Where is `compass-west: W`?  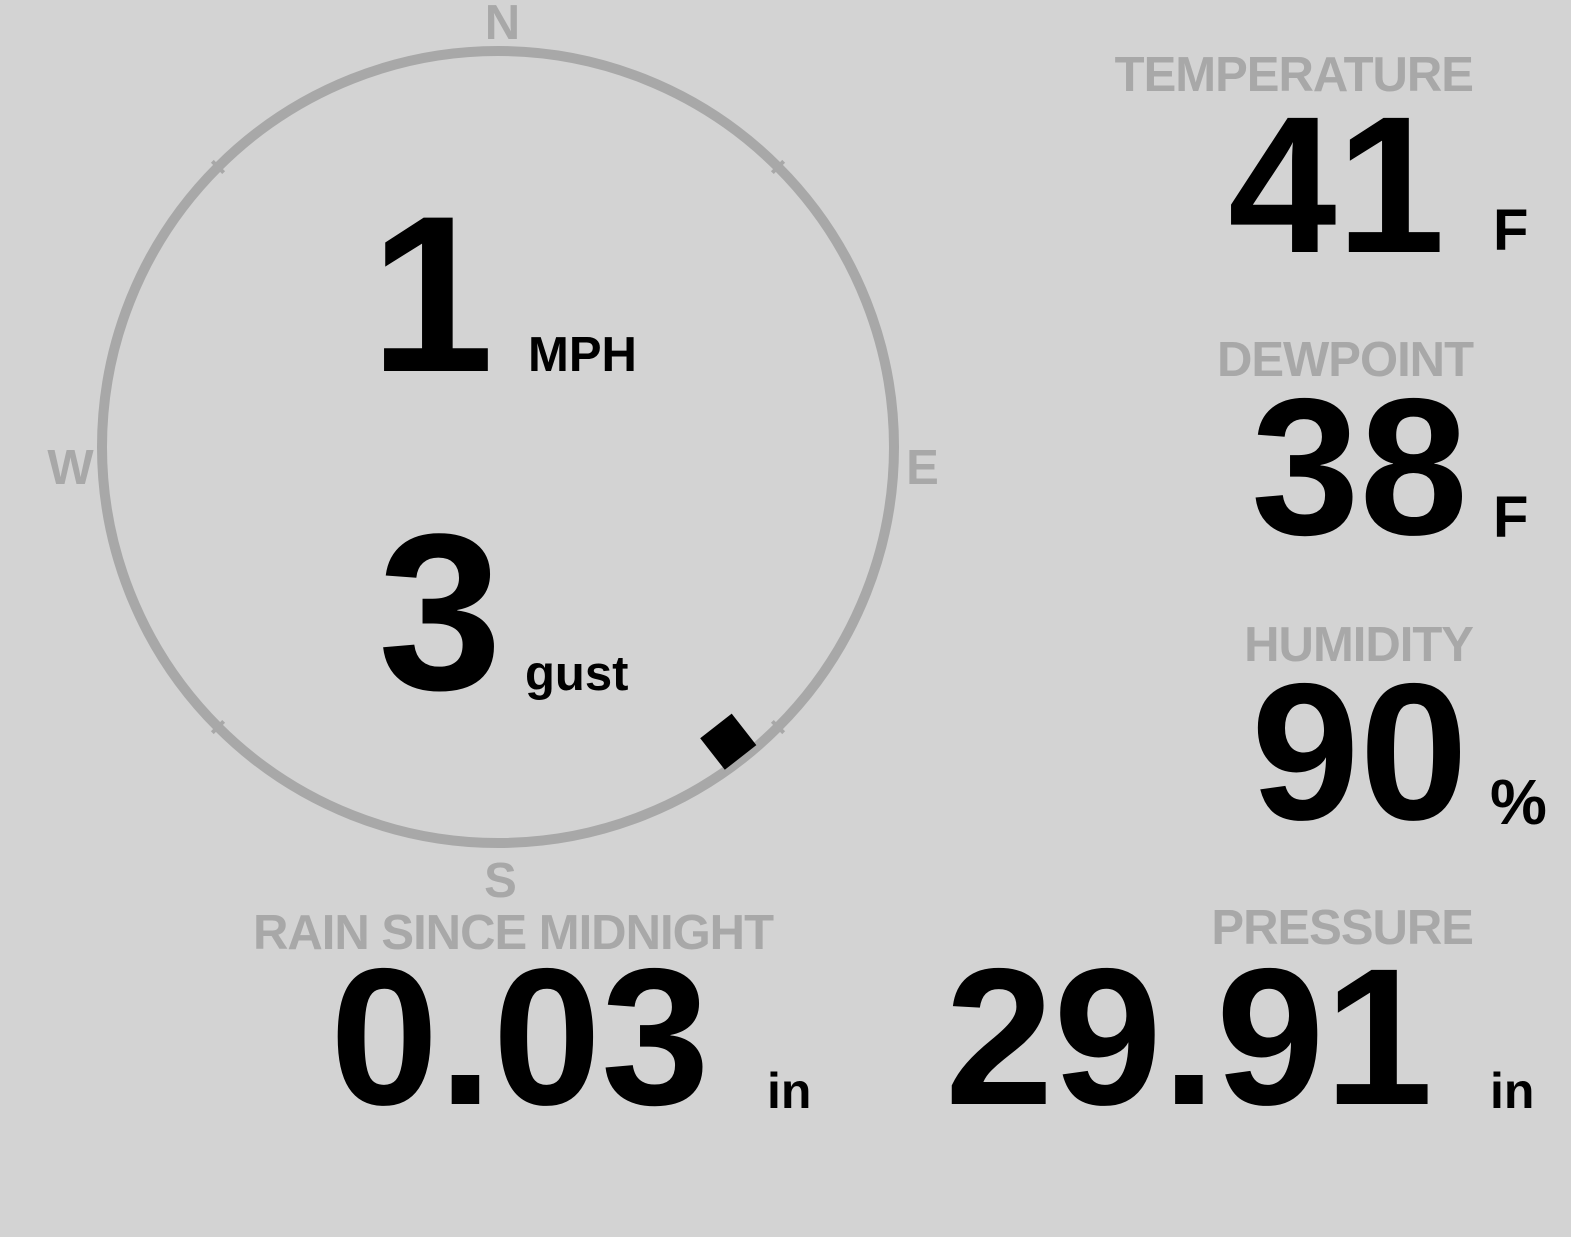
compass-west: W is located at coordinates (70, 468).